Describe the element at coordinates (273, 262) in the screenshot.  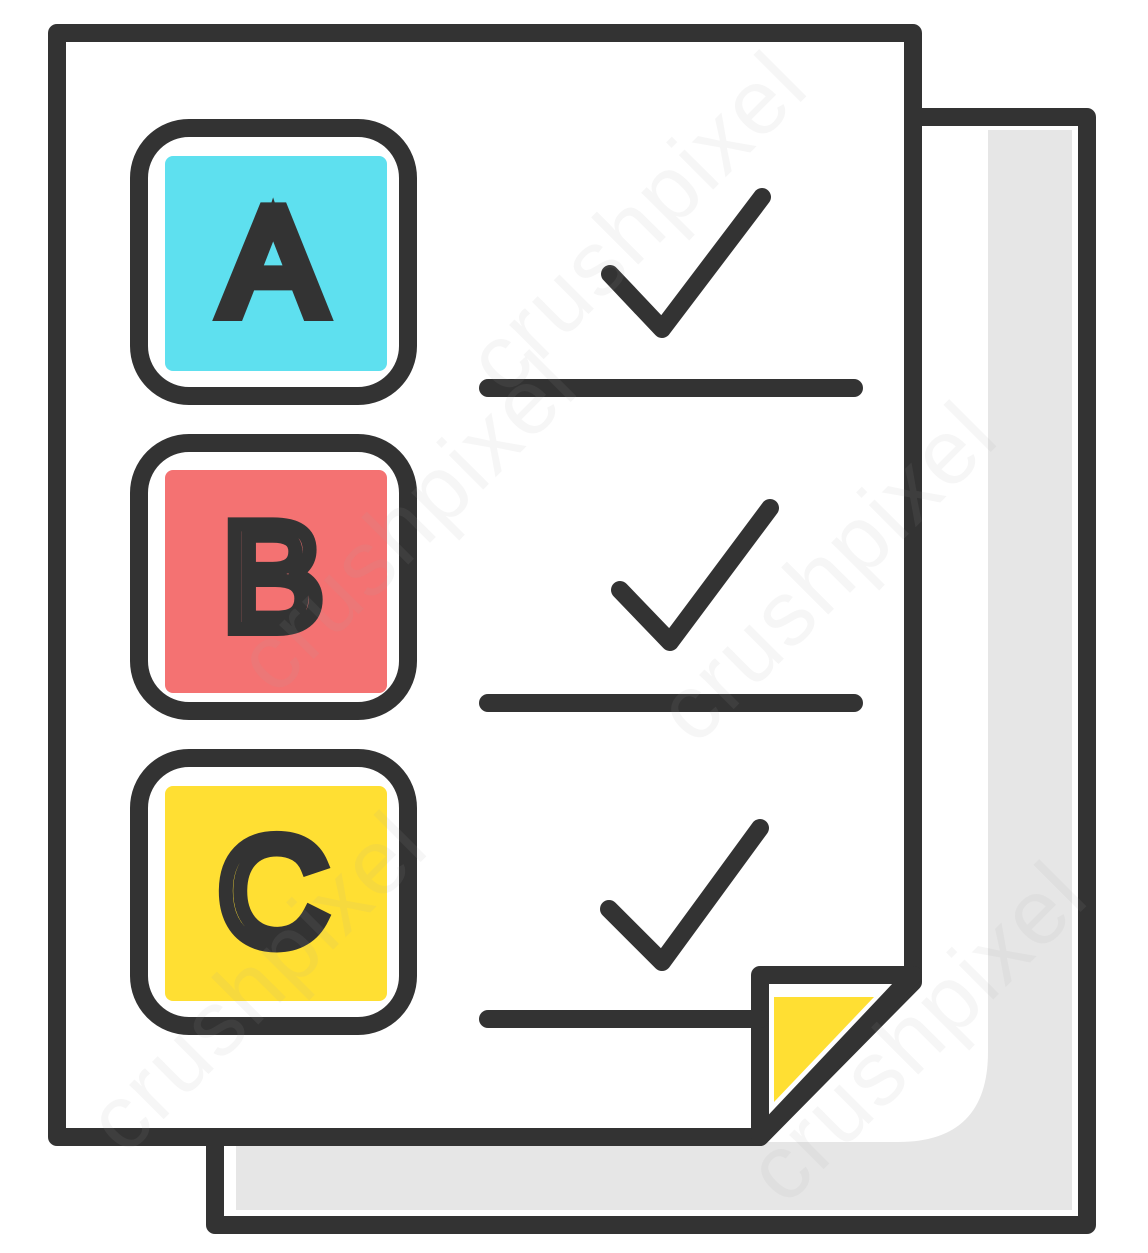
I see `option-letter-a: A` at that location.